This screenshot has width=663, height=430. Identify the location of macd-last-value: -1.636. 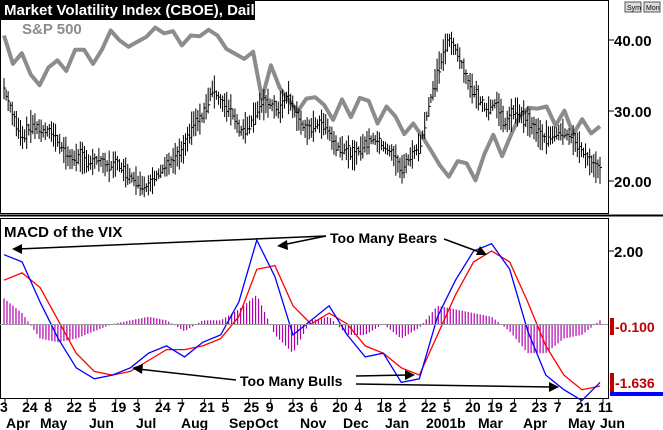
(635, 383).